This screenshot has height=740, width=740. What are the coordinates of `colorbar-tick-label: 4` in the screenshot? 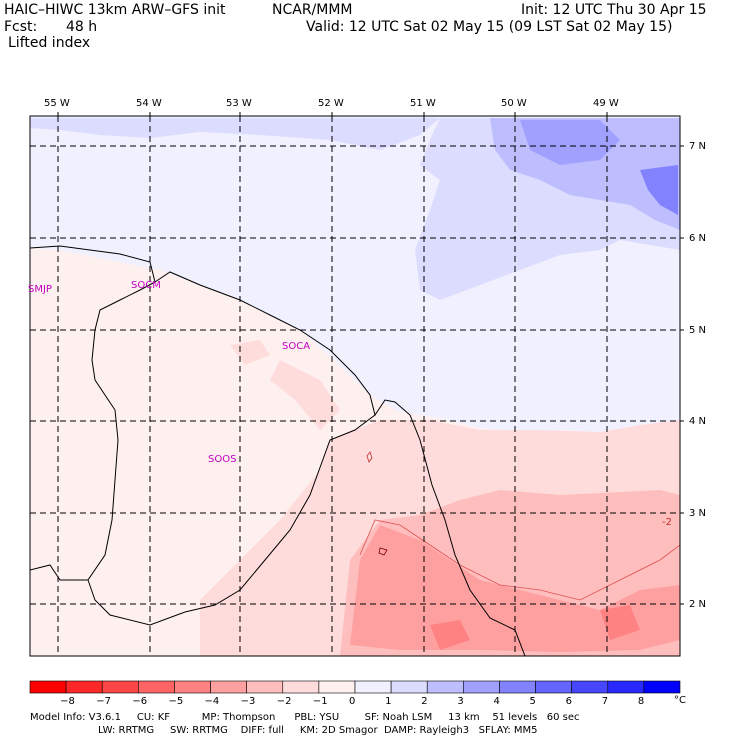 It's located at (496, 701).